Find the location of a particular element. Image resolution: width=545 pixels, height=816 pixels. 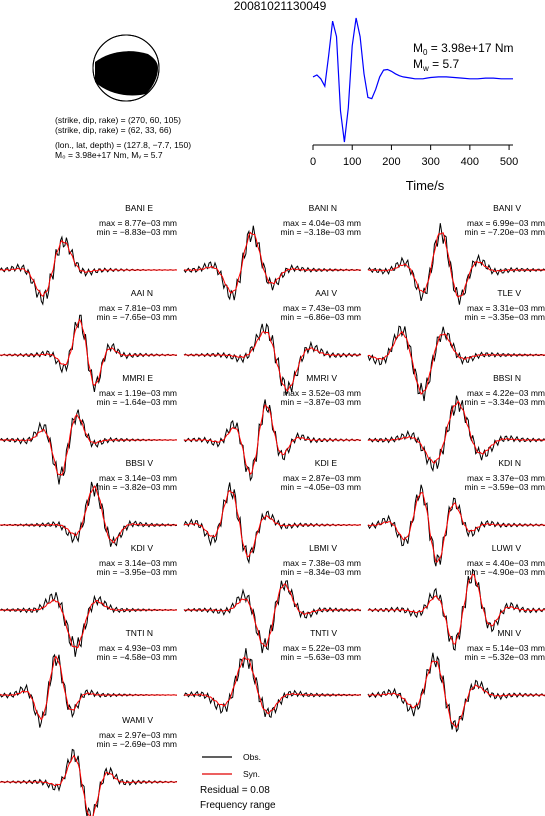

station-max: max = 3.37e−03 mm is located at coordinates (506, 478).